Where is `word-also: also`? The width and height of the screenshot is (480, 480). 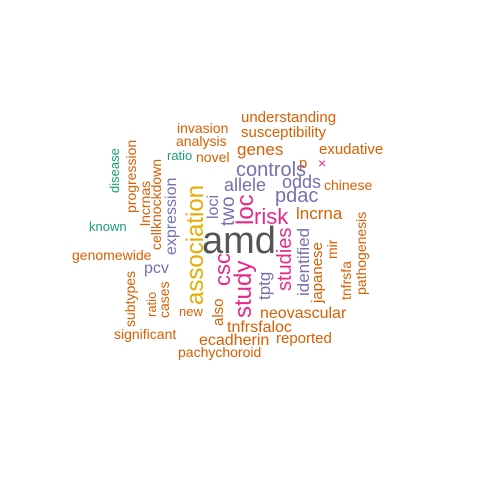
word-also: also is located at coordinates (218, 312).